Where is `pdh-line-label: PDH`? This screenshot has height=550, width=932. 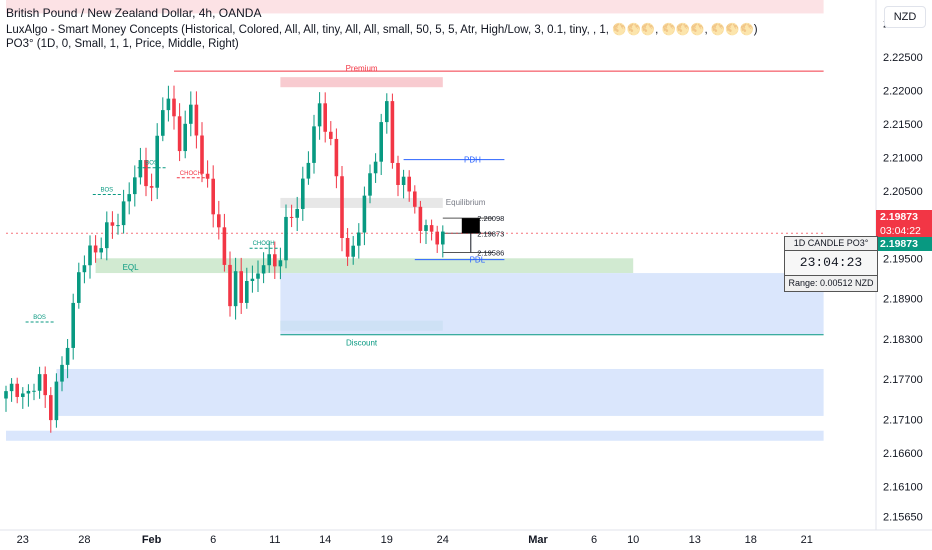 pdh-line-label: PDH is located at coordinates (472, 160).